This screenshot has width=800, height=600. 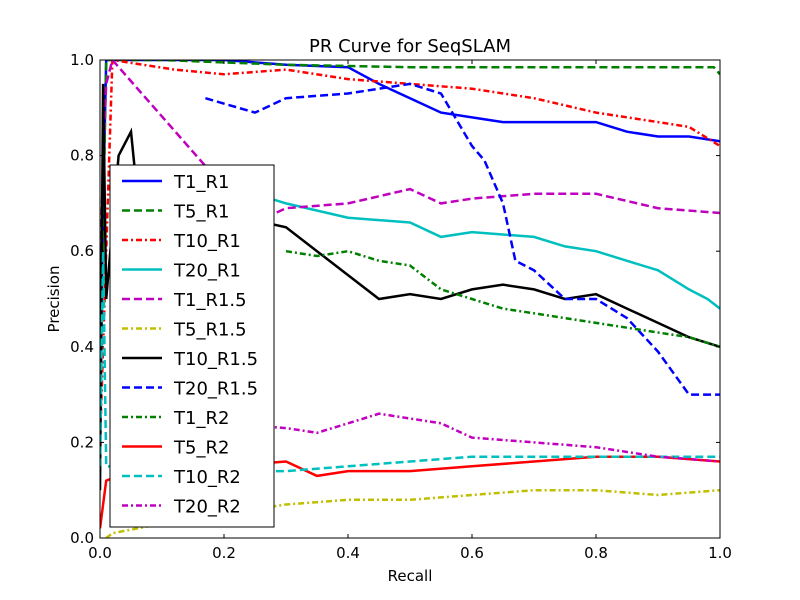 I want to click on y-axis-title: Precision, so click(x=54, y=299).